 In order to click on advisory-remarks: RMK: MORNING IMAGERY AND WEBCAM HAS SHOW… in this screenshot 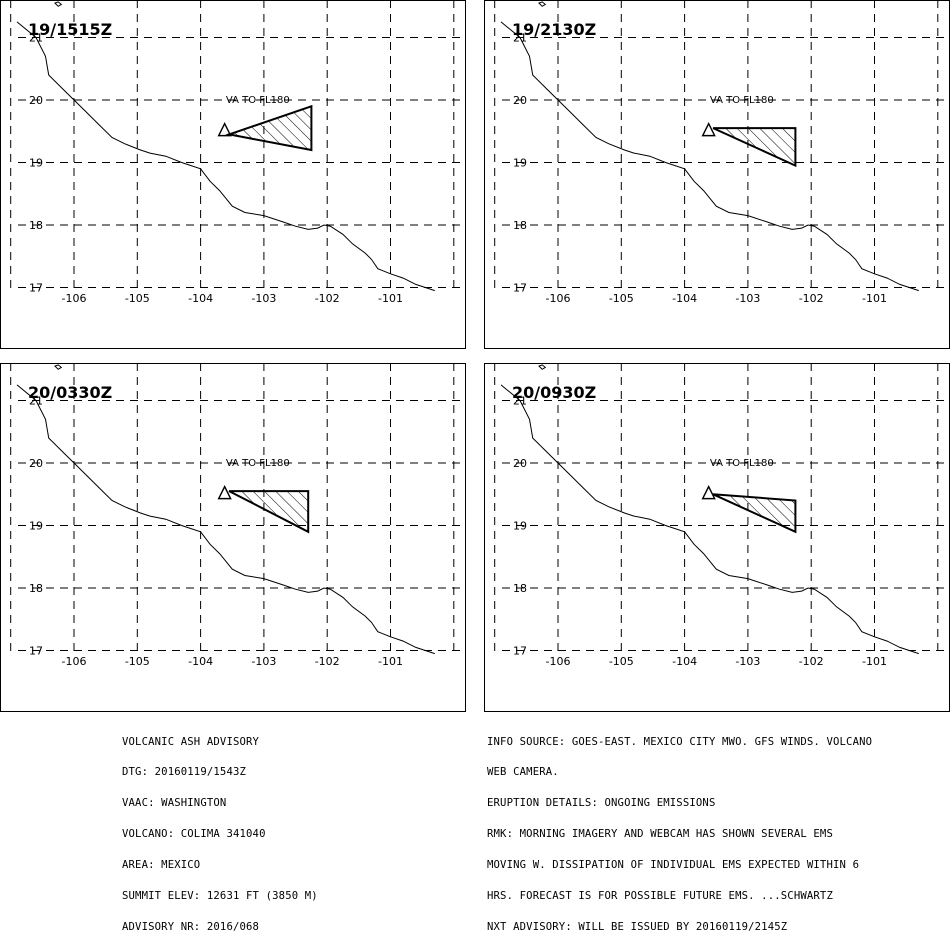, I will do `click(660, 834)`.